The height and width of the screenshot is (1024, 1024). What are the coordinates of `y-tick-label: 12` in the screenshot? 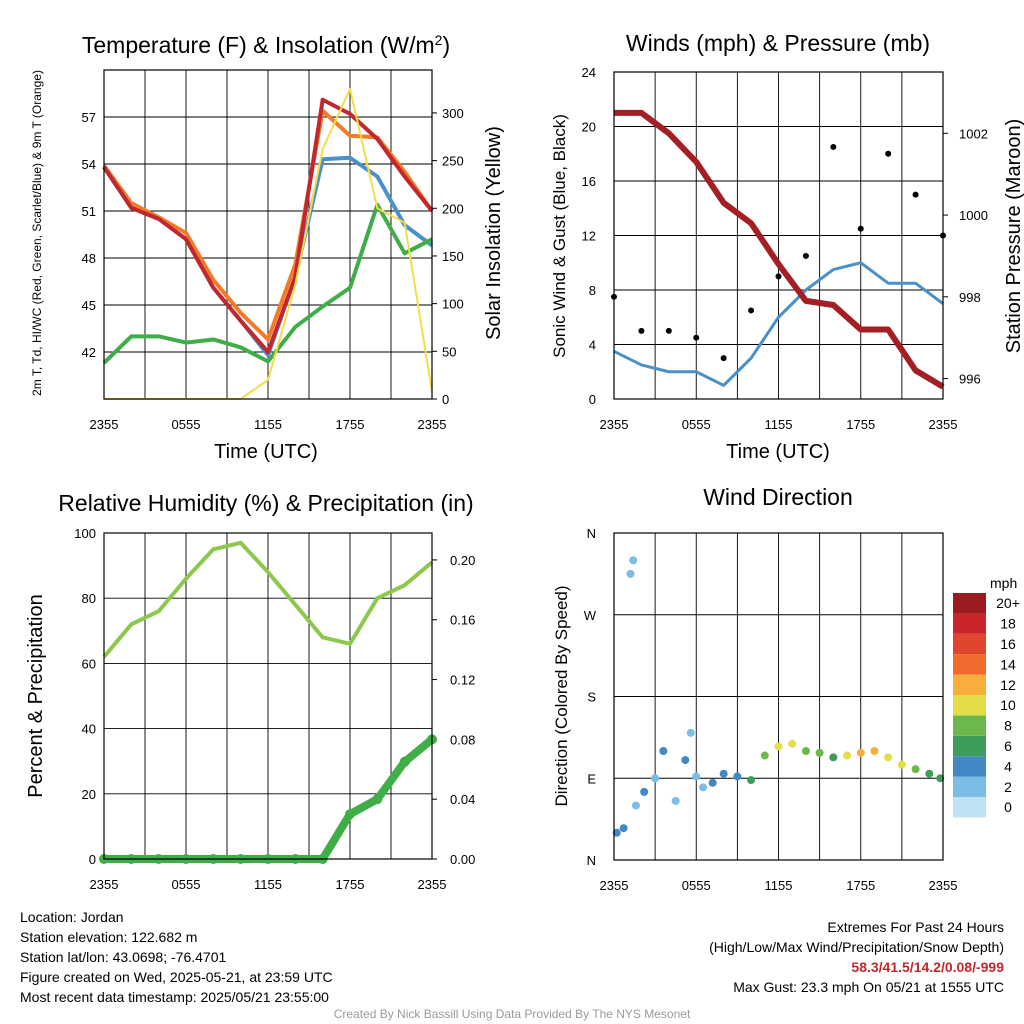 It's located at (589, 236).